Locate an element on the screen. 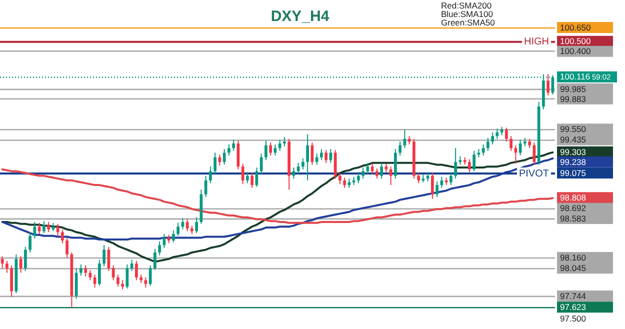 The height and width of the screenshot is (329, 625). ref-line-label: HIGH is located at coordinates (536, 42).